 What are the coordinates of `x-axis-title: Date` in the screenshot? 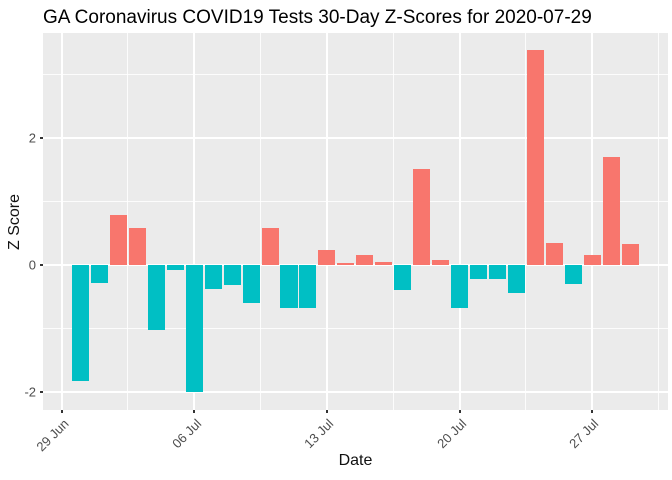 It's located at (355, 460).